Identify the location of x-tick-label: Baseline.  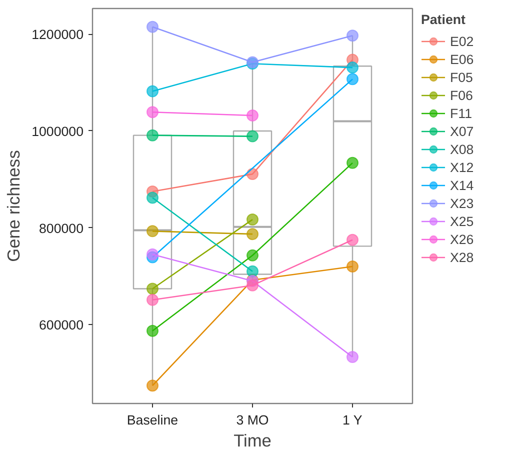
(152, 420).